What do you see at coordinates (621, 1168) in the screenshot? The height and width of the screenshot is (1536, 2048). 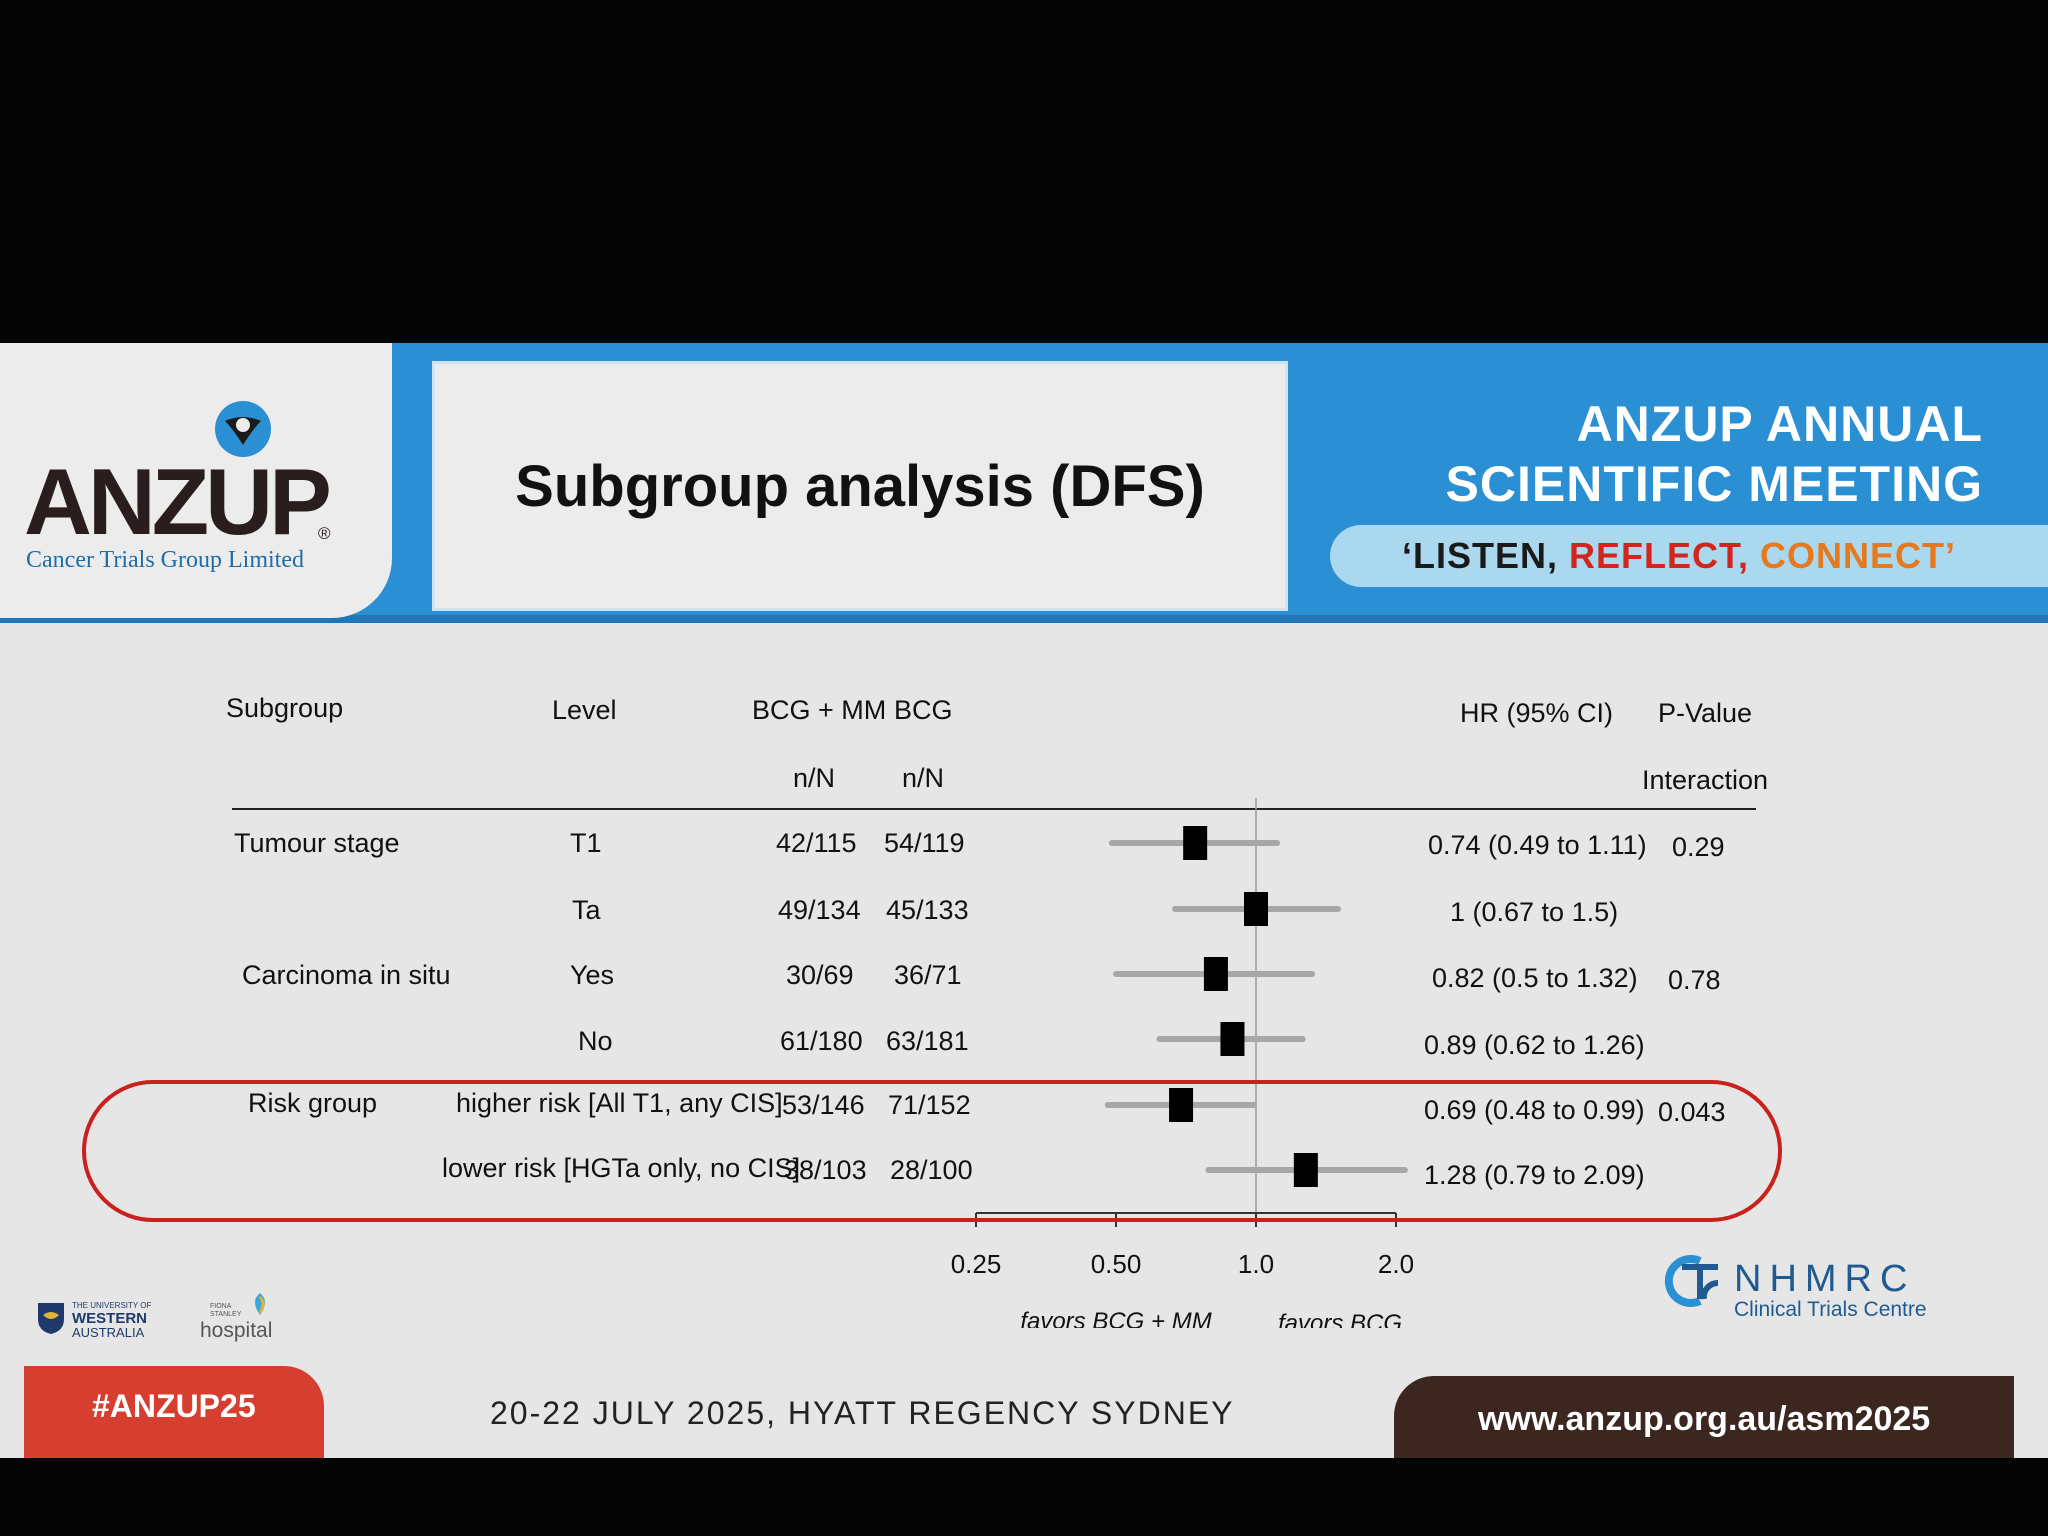 I see `row-level: lower risk [HGTa only, no CIS]` at bounding box center [621, 1168].